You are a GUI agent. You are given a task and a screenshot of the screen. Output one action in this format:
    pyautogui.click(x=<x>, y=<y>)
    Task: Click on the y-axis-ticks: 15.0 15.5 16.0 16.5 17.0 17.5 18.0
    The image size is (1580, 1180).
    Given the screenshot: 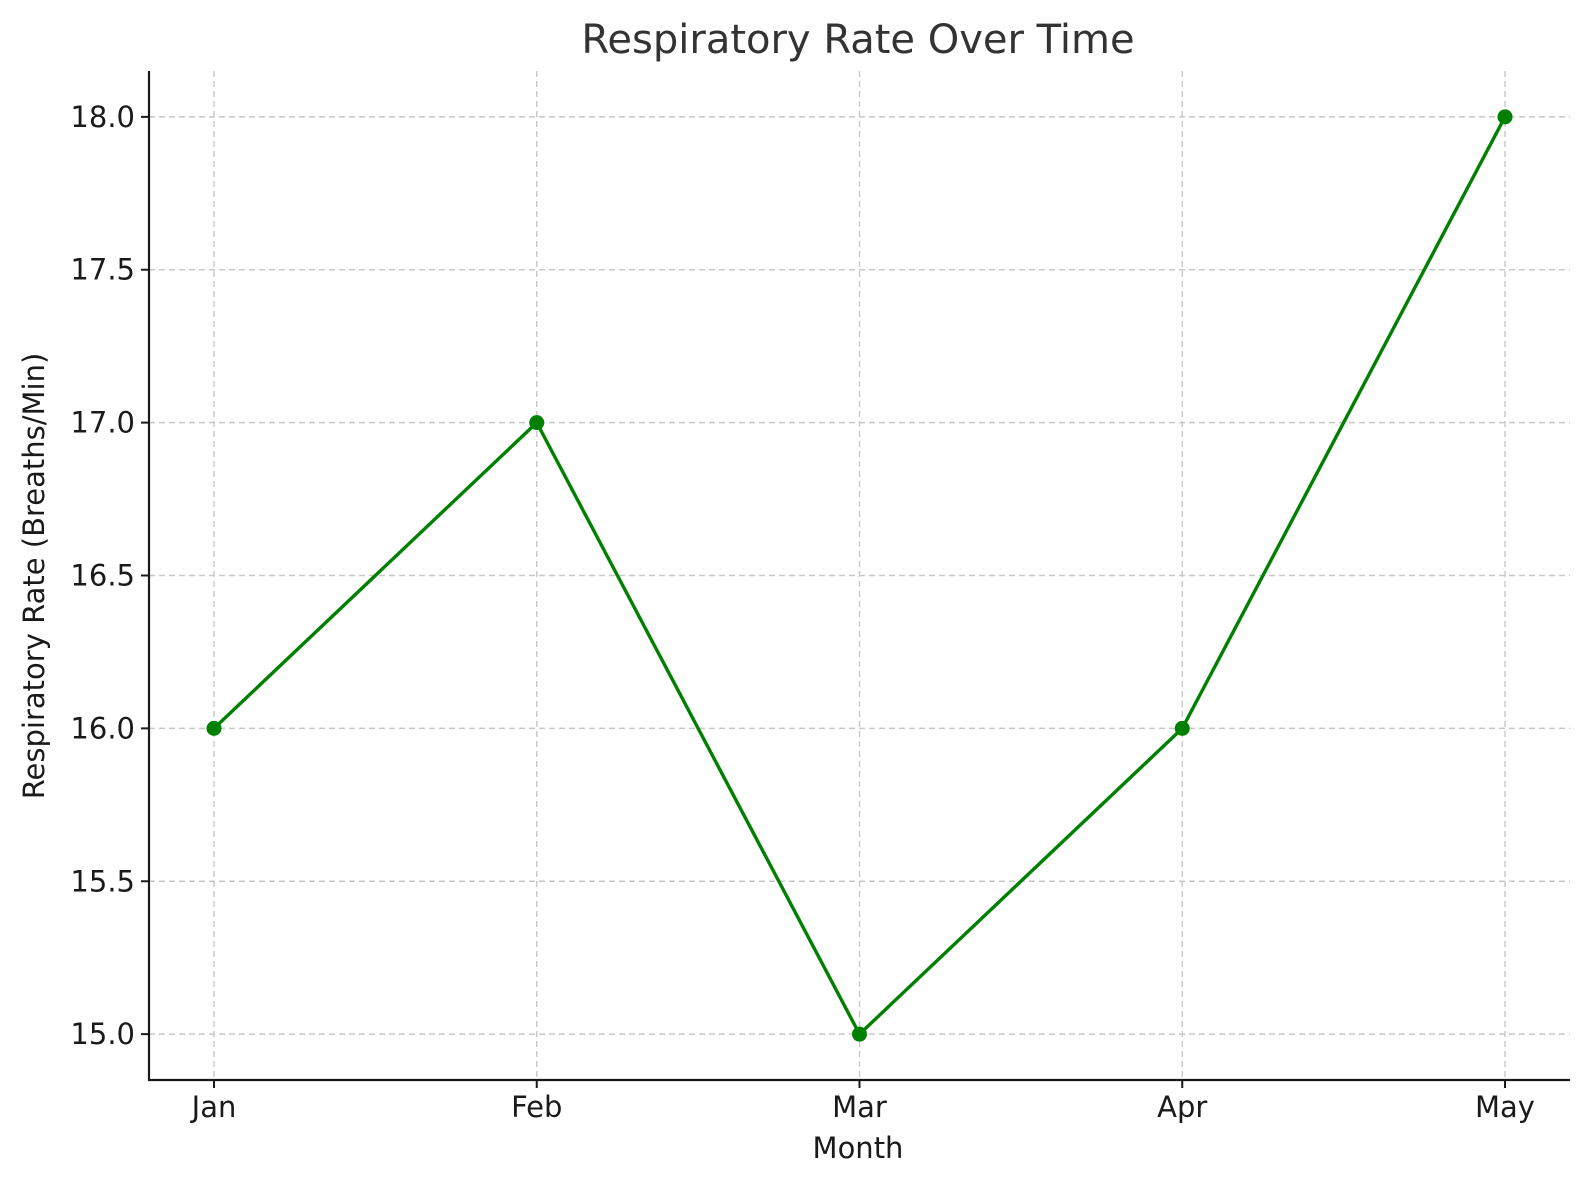 What is the action you would take?
    pyautogui.click(x=109, y=575)
    